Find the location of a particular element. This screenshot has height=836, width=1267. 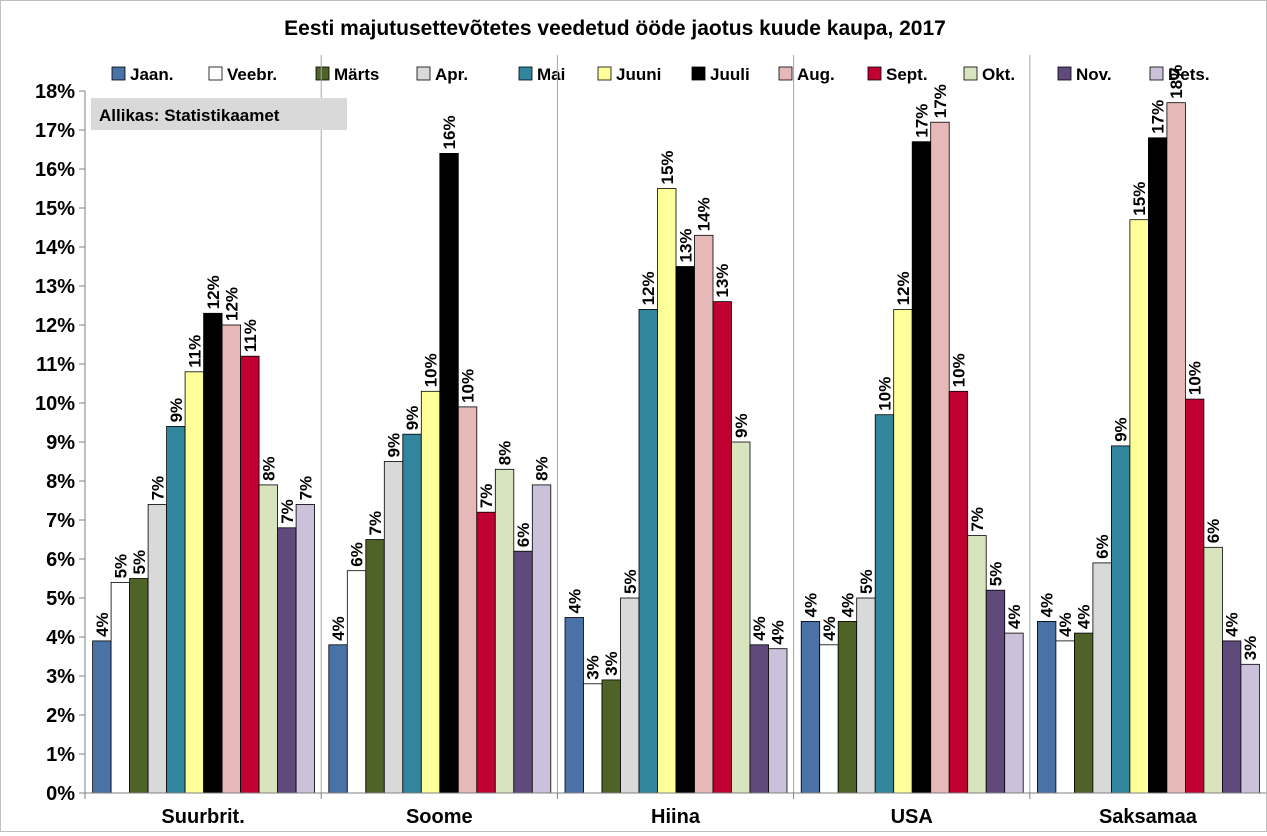

legend-item-juuni: Juuni is located at coordinates (629, 74).